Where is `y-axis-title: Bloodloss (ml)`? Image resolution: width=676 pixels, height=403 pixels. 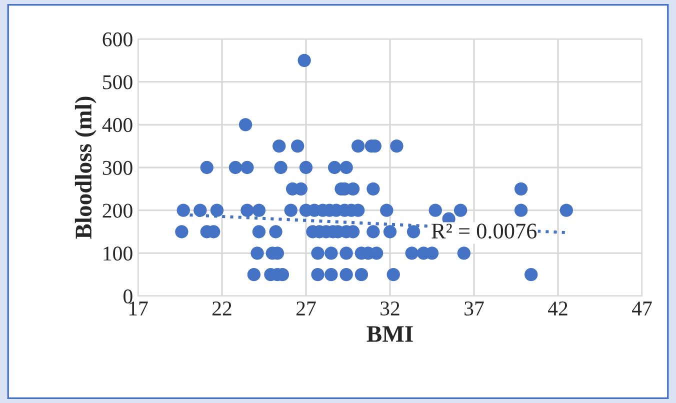 y-axis-title: Bloodloss (ml) is located at coordinates (85, 167).